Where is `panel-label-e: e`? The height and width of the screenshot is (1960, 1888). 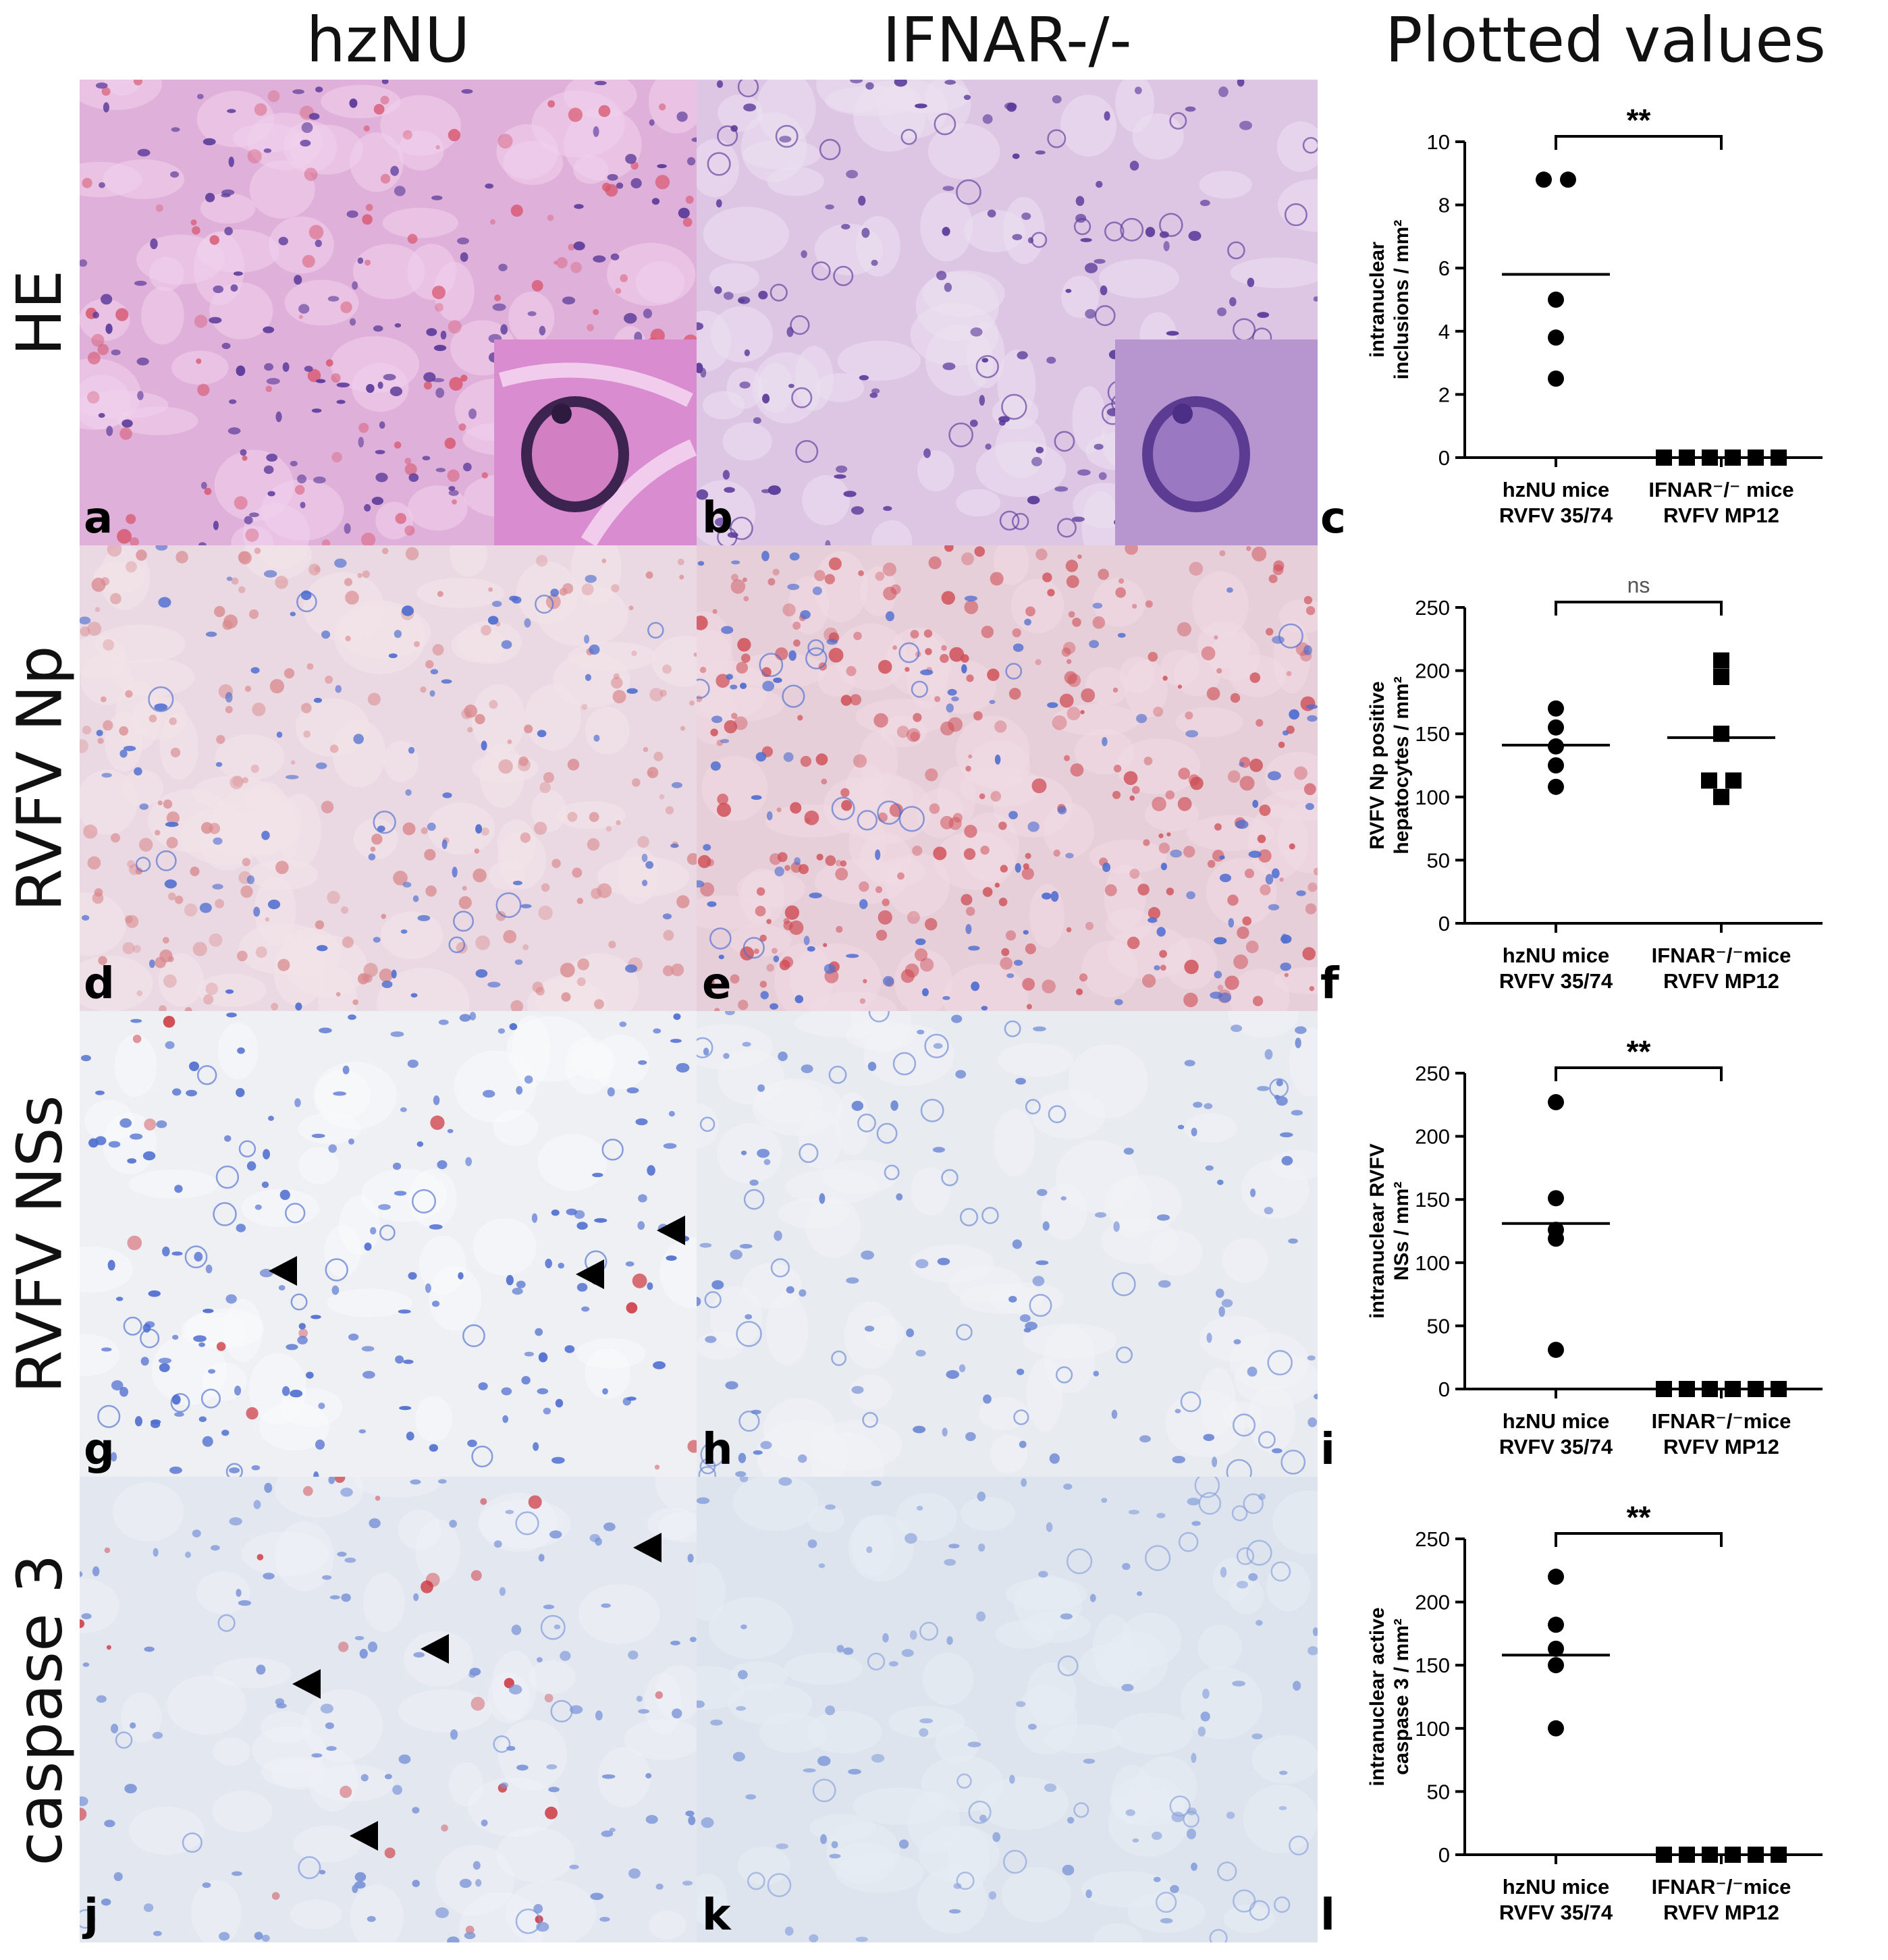
panel-label-e: e is located at coordinates (717, 984).